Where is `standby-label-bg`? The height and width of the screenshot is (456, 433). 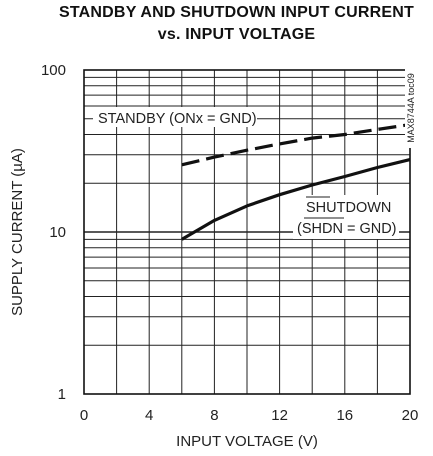
standby-label-bg is located at coordinates (175, 117).